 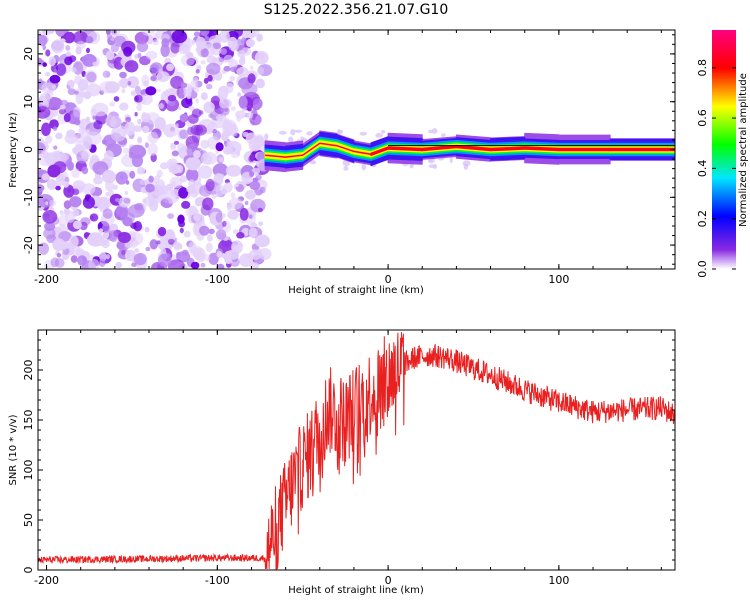 What do you see at coordinates (46, 279) in the screenshot?
I see `x-tick-label: -200` at bounding box center [46, 279].